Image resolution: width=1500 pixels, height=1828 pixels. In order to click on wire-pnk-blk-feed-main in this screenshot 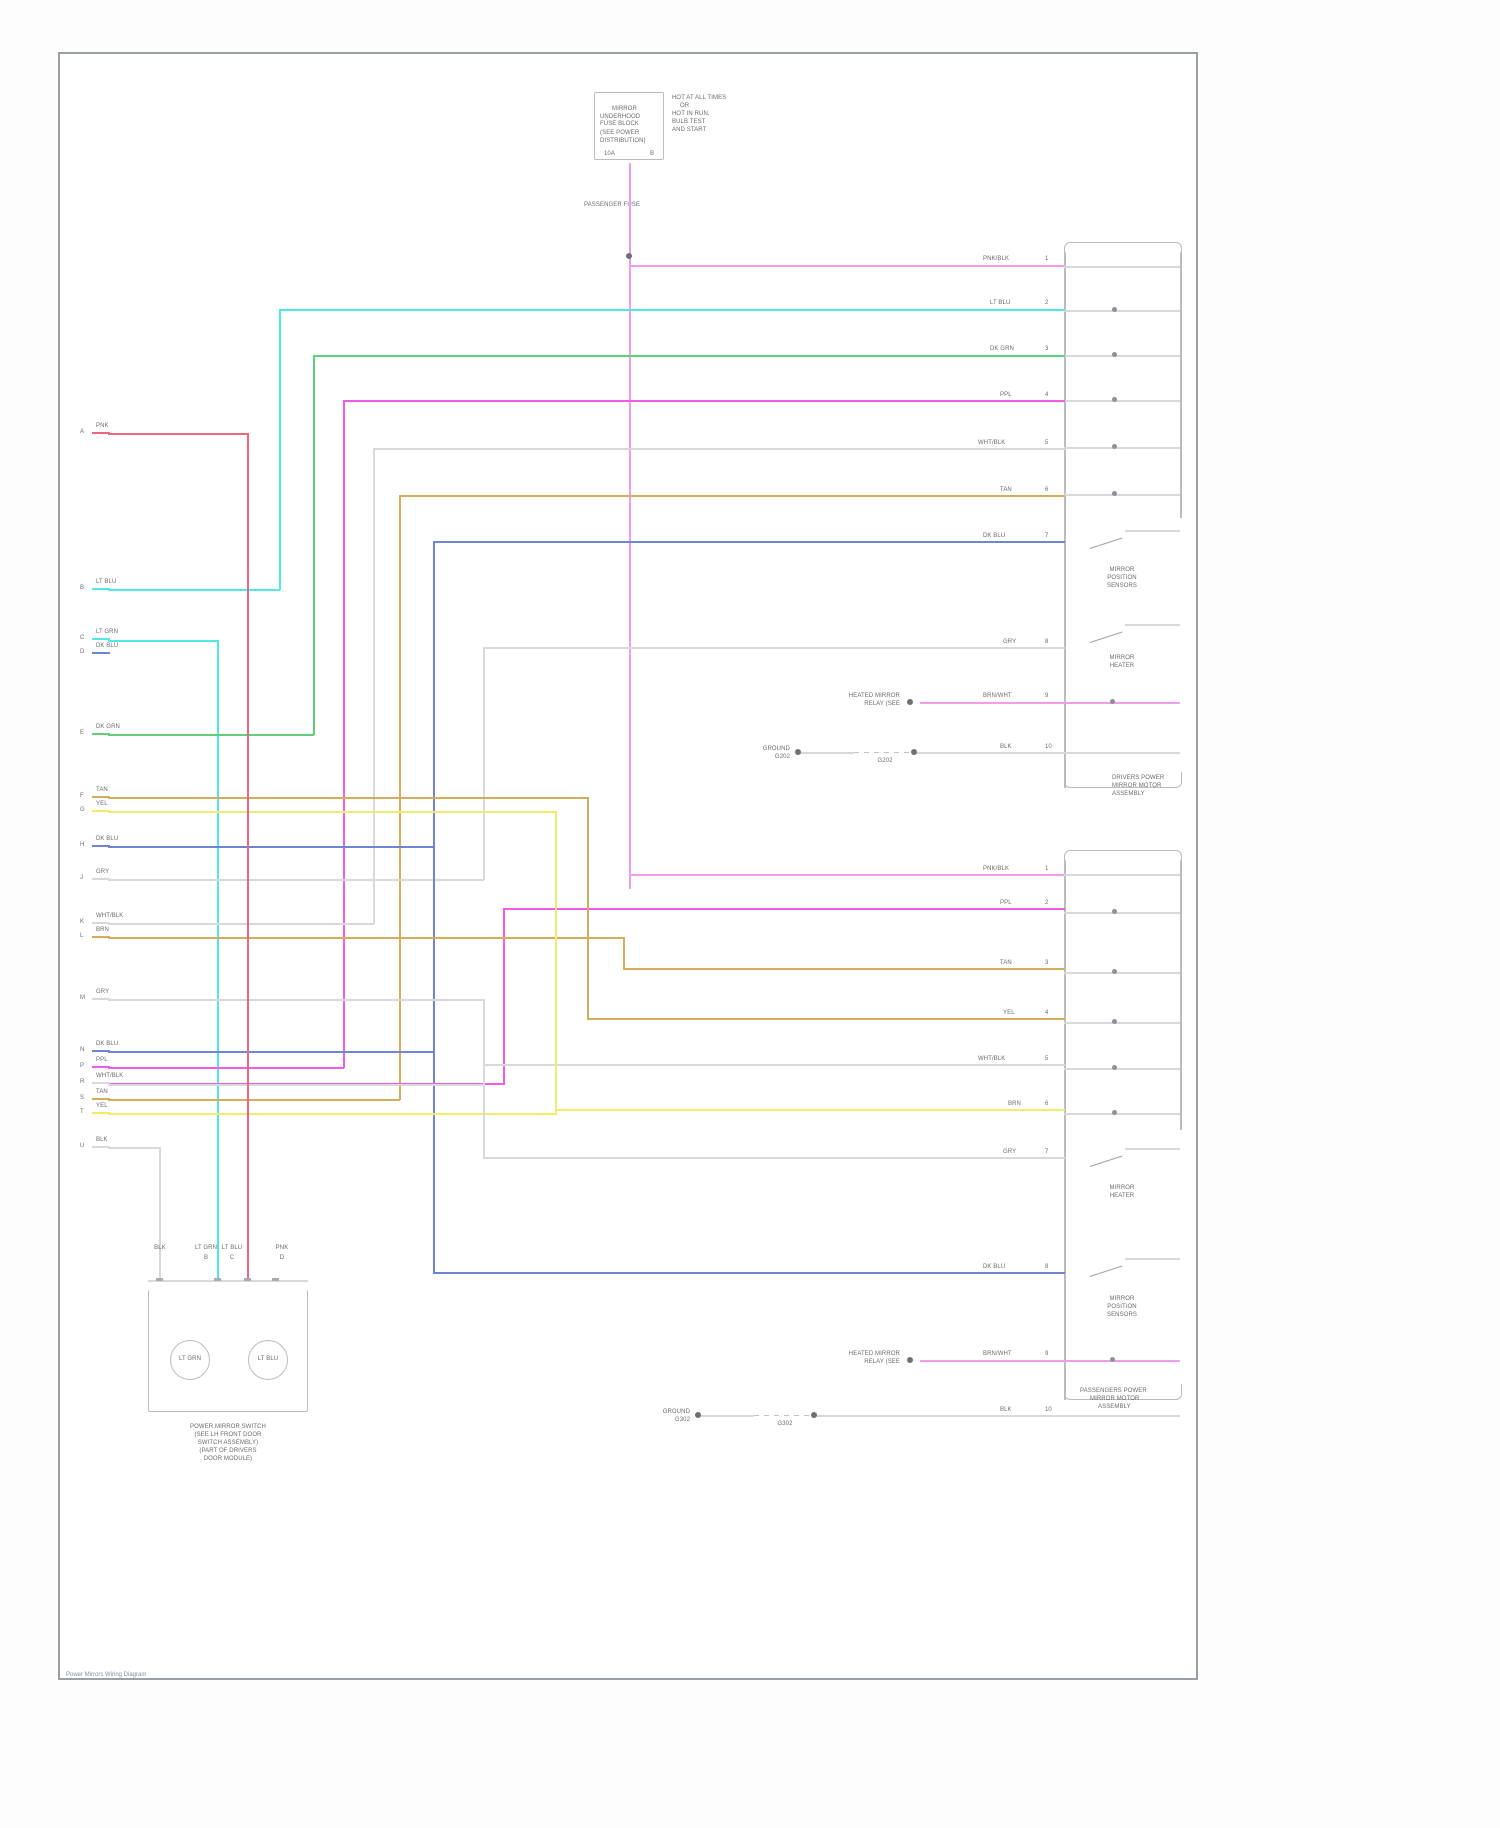, I will do `click(630, 526)`.